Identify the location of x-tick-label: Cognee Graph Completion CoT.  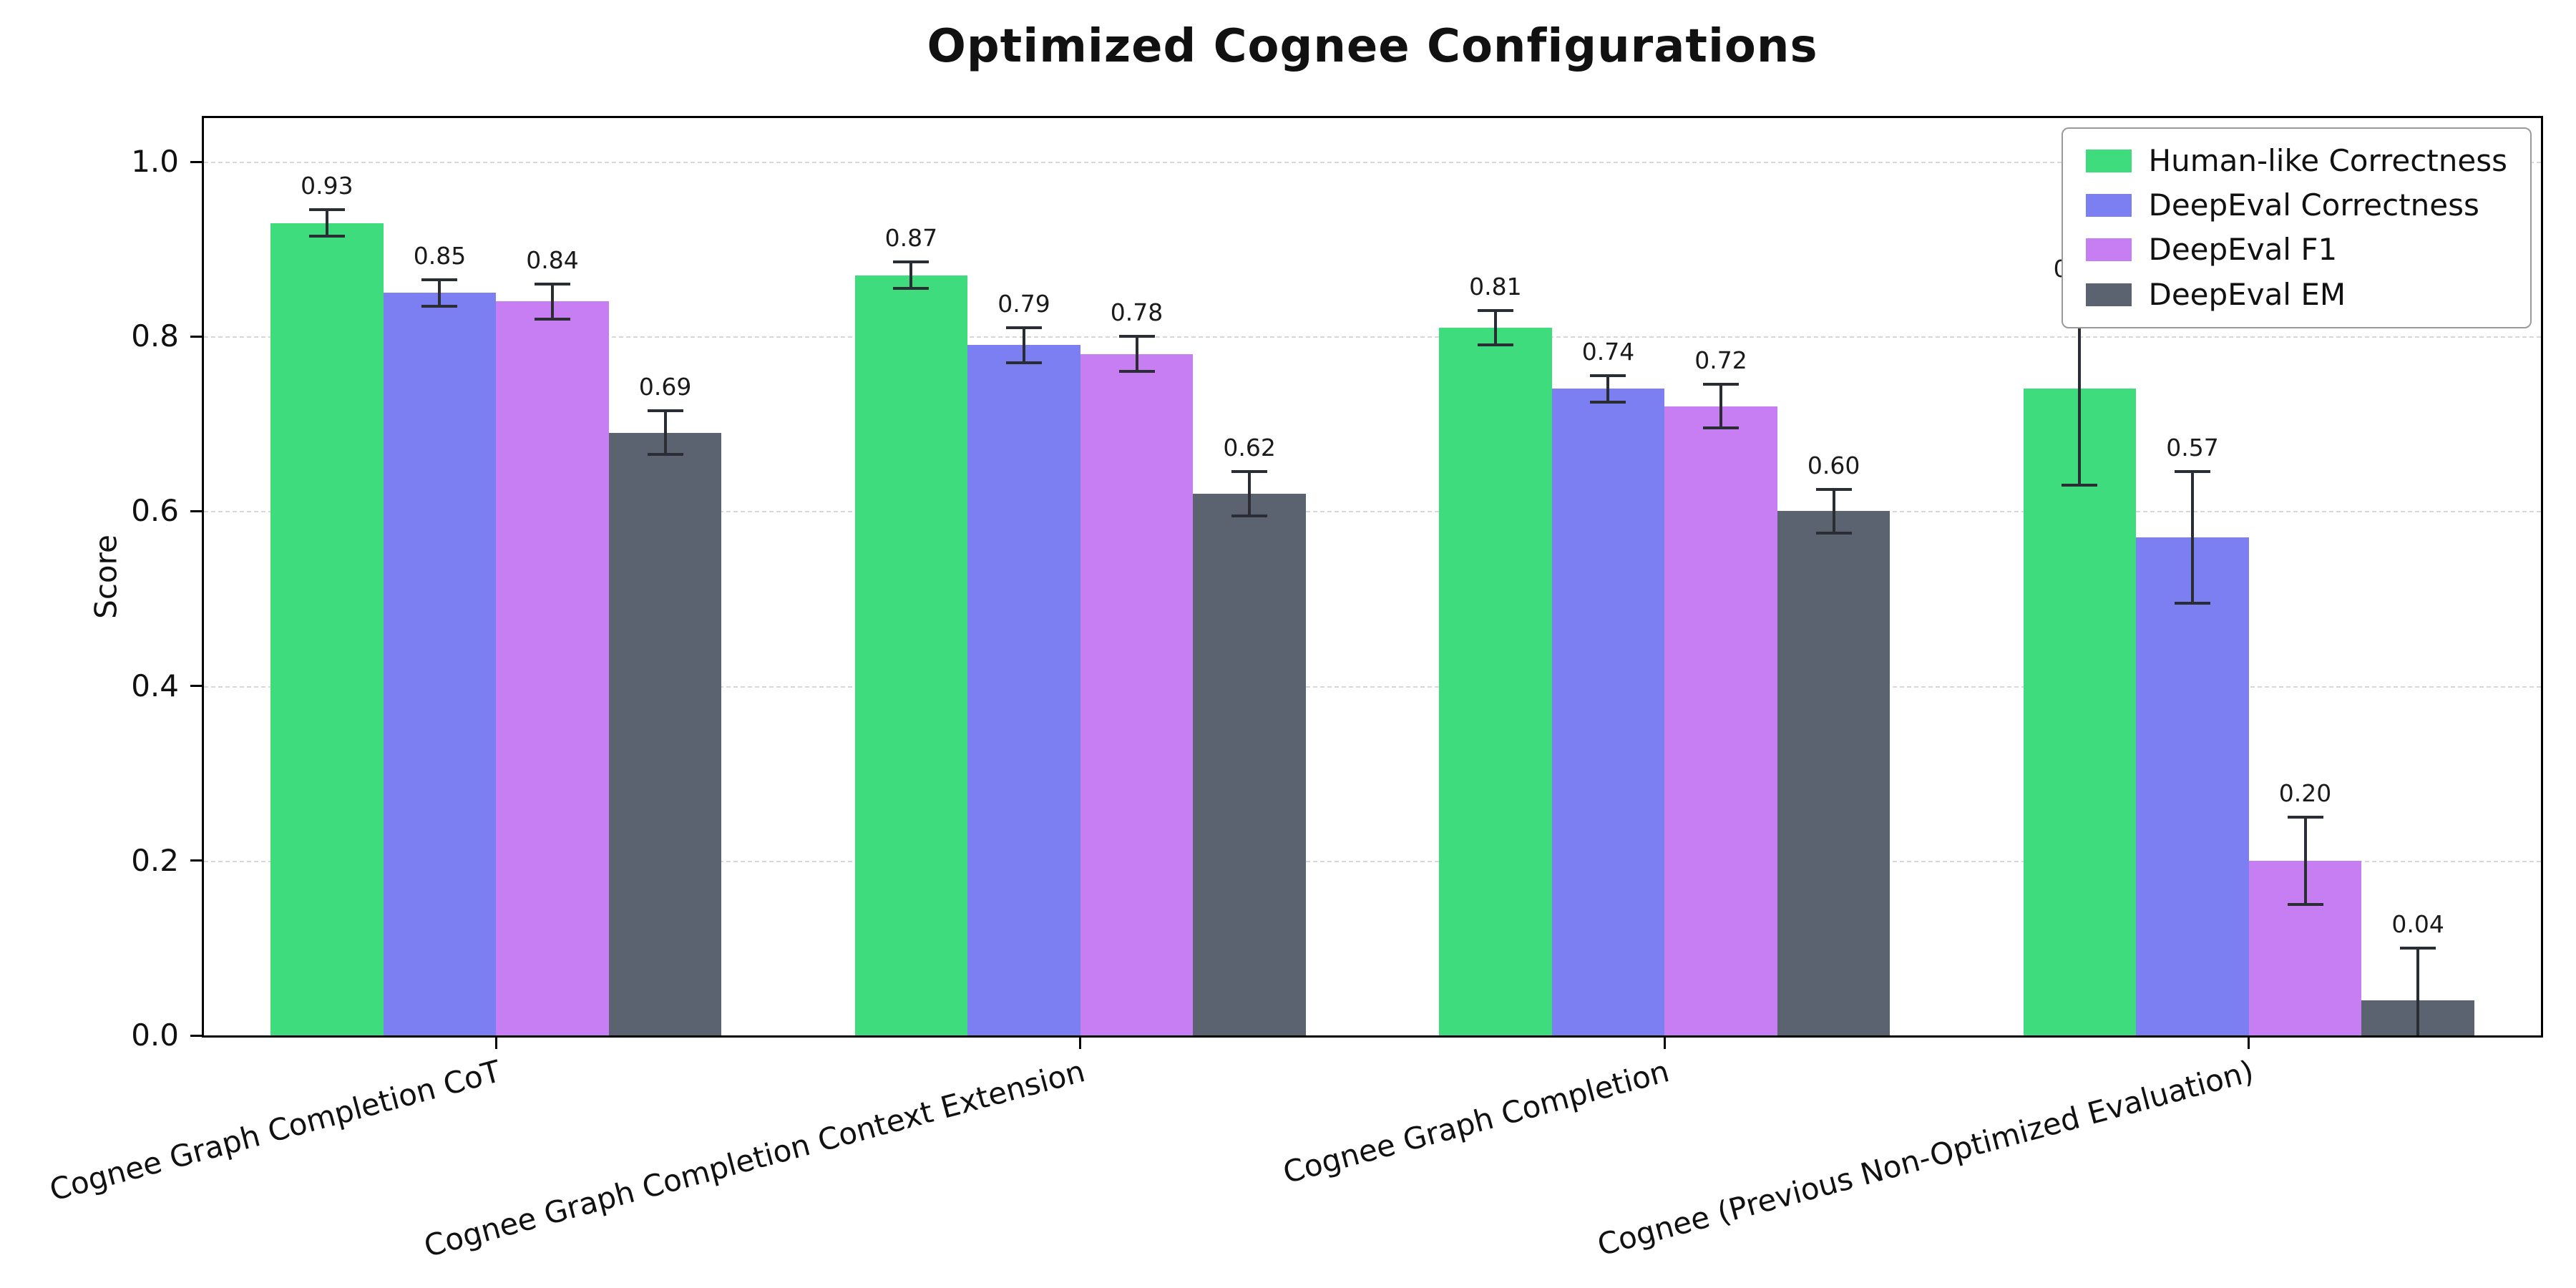
(275, 1130).